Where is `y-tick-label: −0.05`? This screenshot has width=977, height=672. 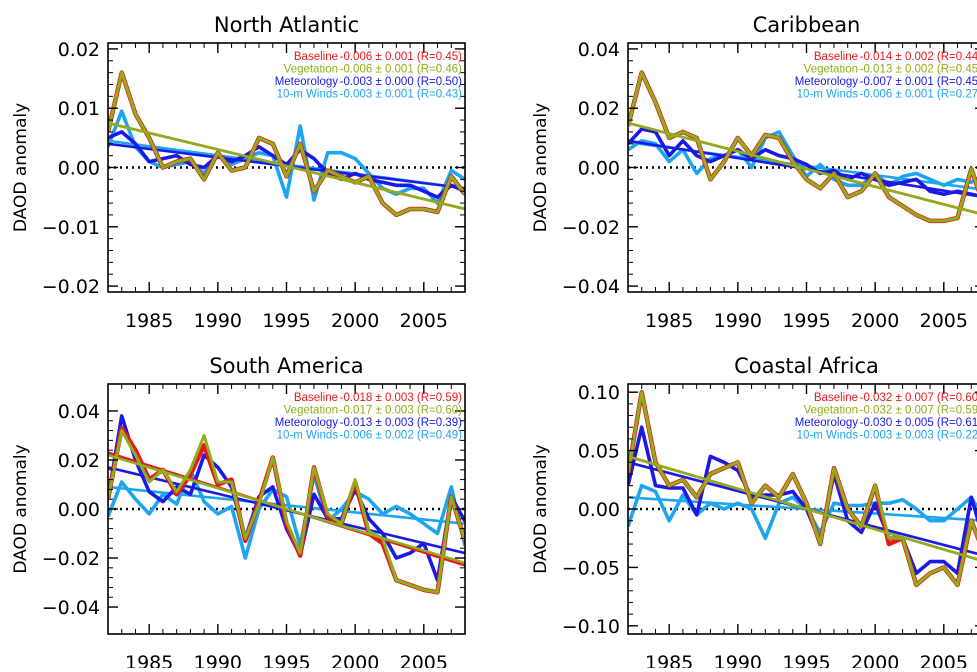
y-tick-label: −0.05 is located at coordinates (591, 568).